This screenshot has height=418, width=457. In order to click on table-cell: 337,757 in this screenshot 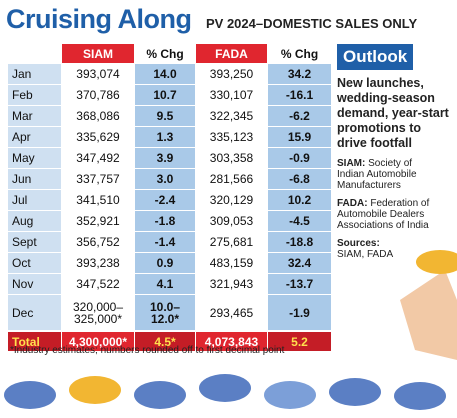, I will do `click(98, 179)`.